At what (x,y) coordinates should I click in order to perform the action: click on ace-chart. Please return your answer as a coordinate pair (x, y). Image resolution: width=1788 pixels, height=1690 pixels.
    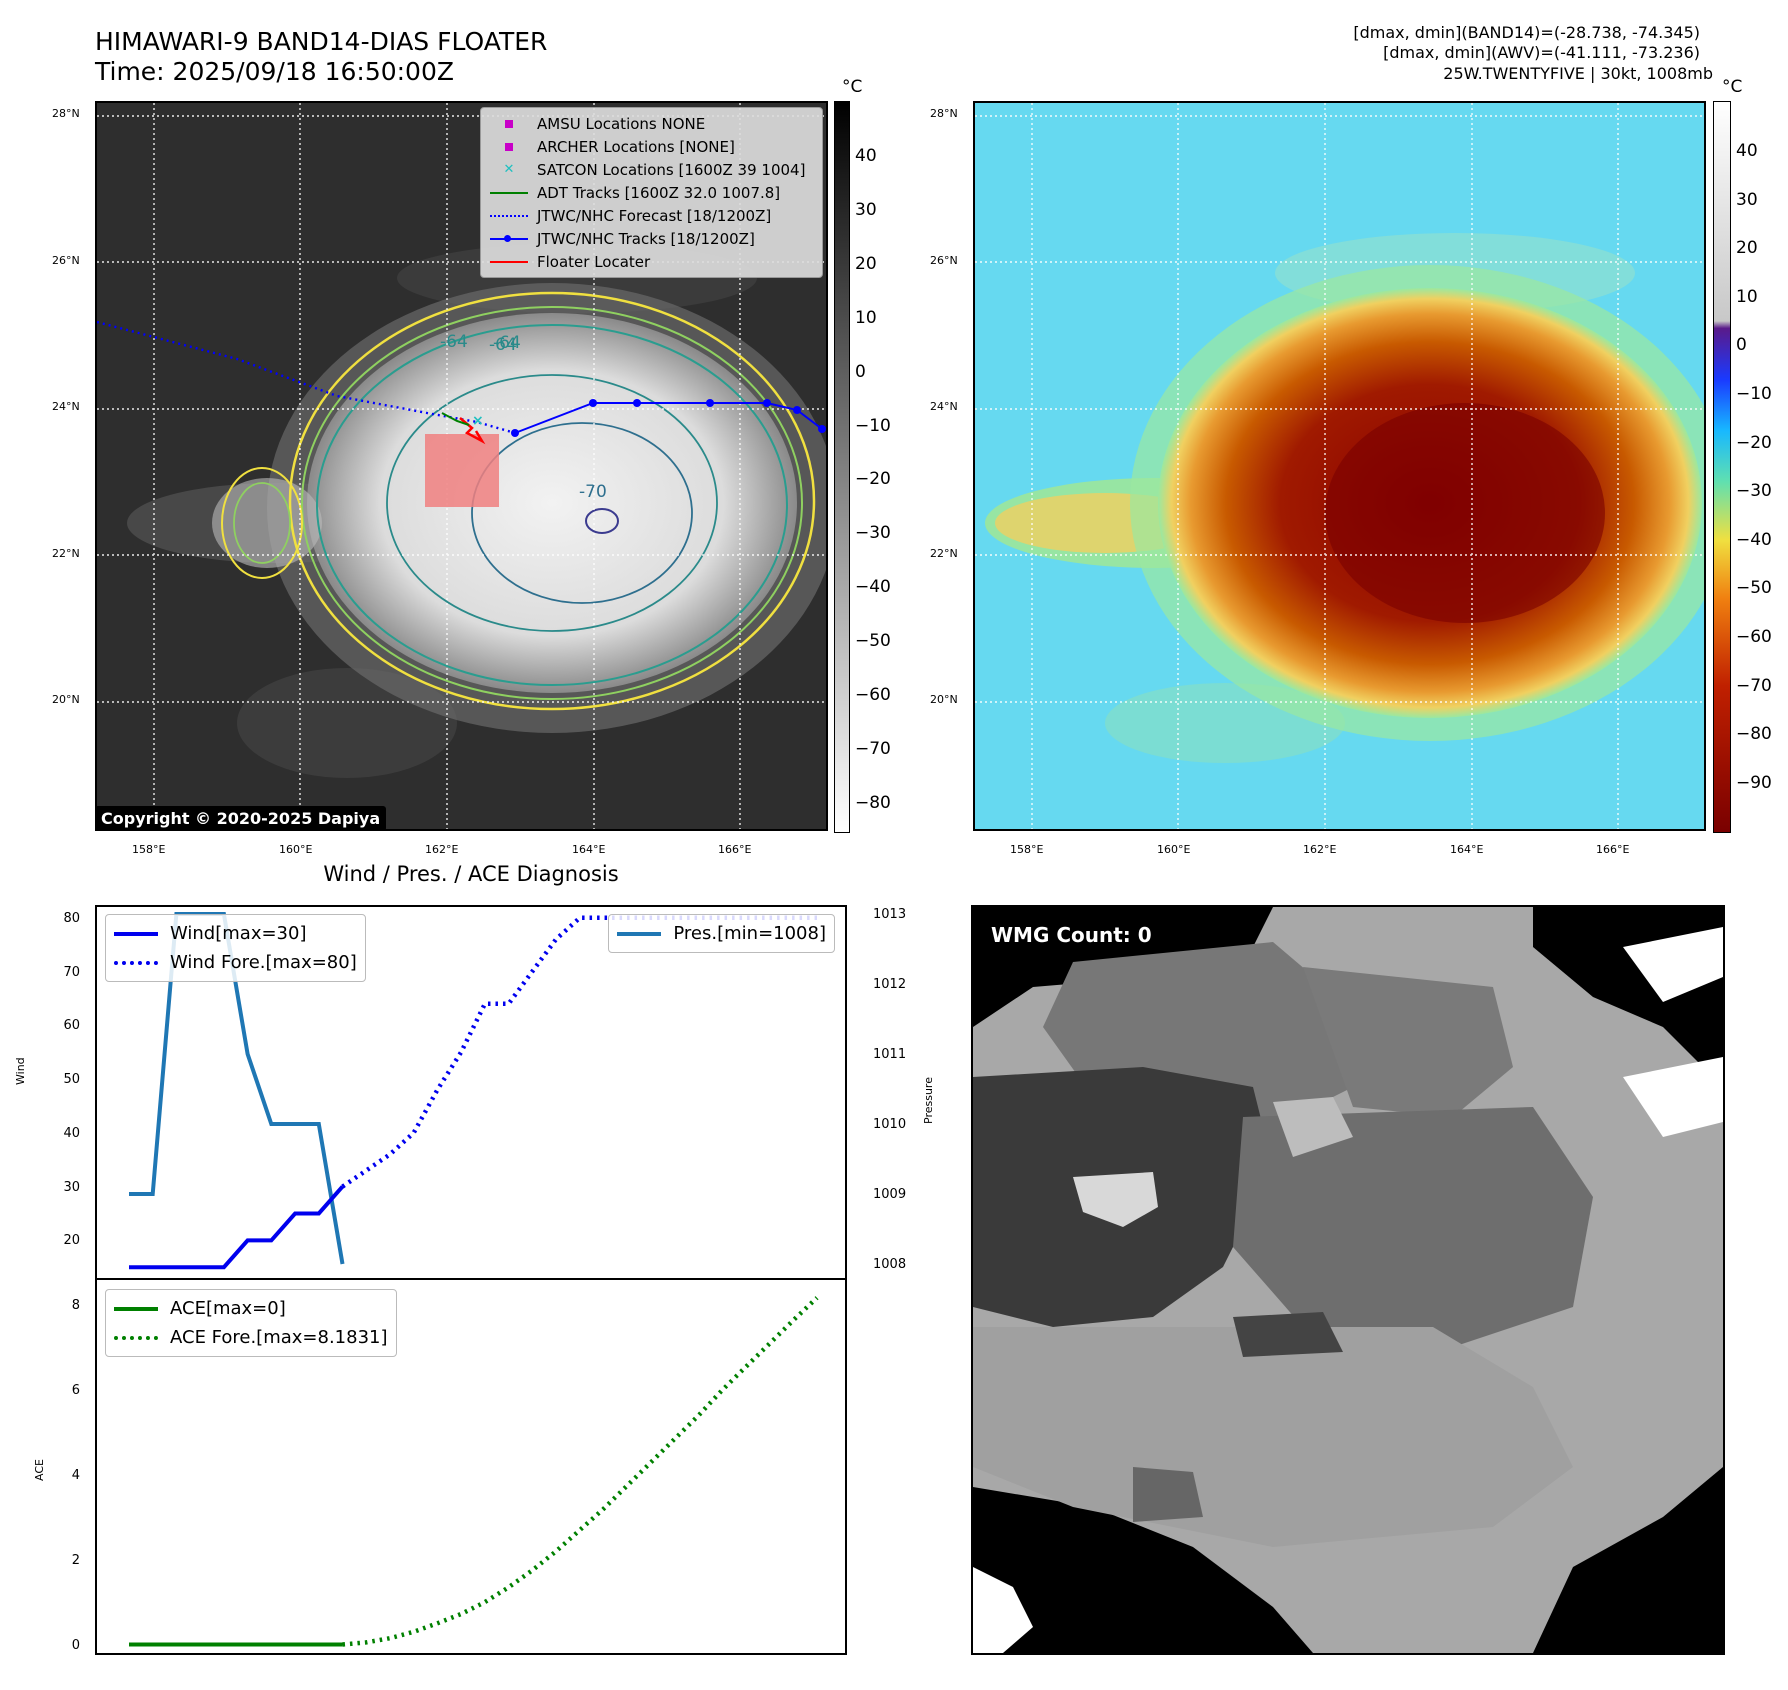
    Looking at the image, I should click on (474, 1471).